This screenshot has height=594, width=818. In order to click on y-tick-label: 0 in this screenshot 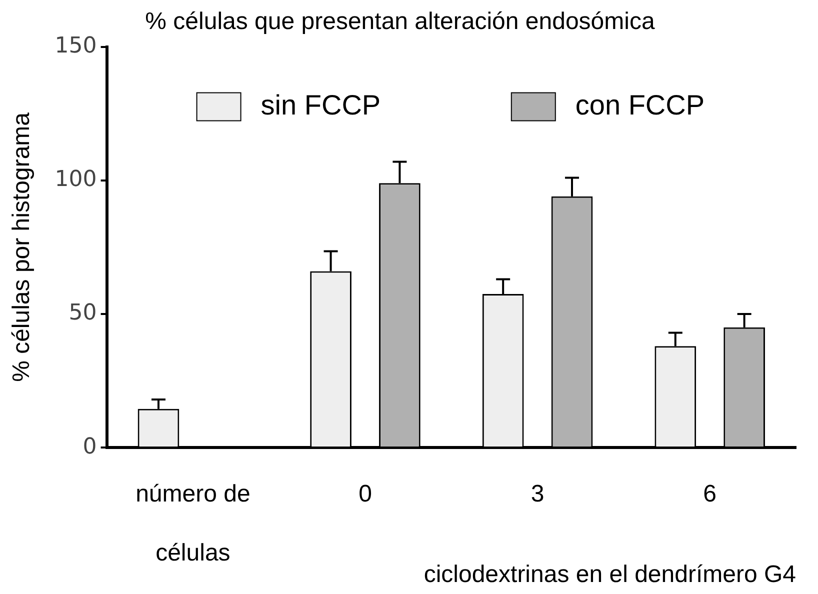, I will do `click(89, 447)`.